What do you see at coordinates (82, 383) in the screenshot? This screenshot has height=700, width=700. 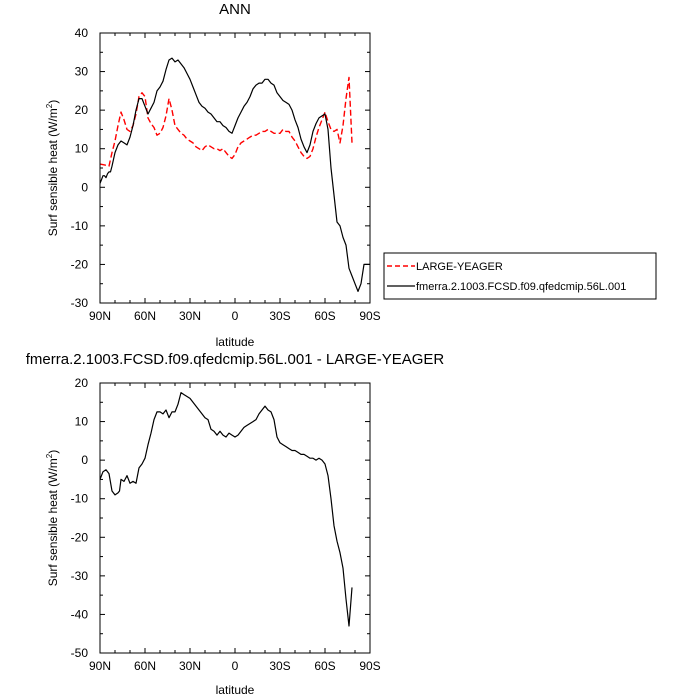 I see `bottom-y-tick-label: 20` at bounding box center [82, 383].